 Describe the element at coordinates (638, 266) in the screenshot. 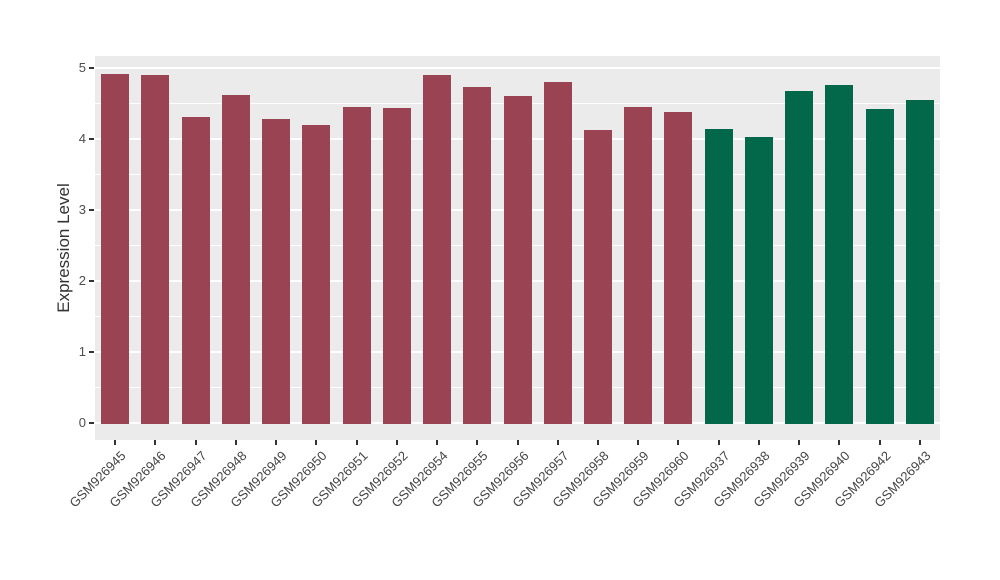

I see `bar-GSM926959` at that location.